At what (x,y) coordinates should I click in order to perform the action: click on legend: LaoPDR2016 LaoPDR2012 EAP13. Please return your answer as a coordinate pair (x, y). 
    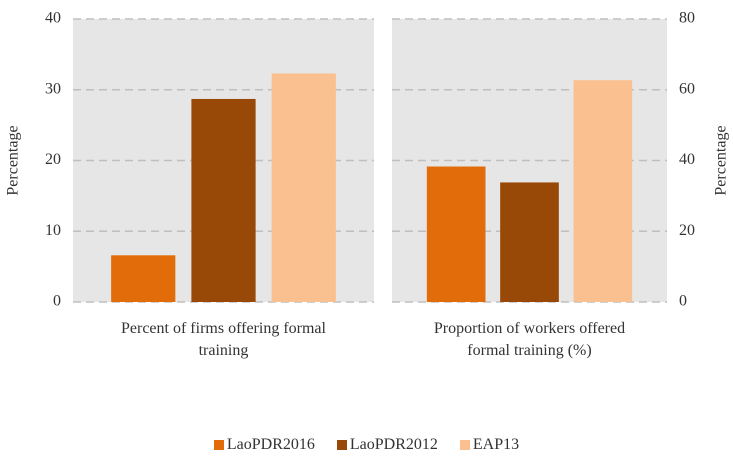
    Looking at the image, I should click on (366, 445).